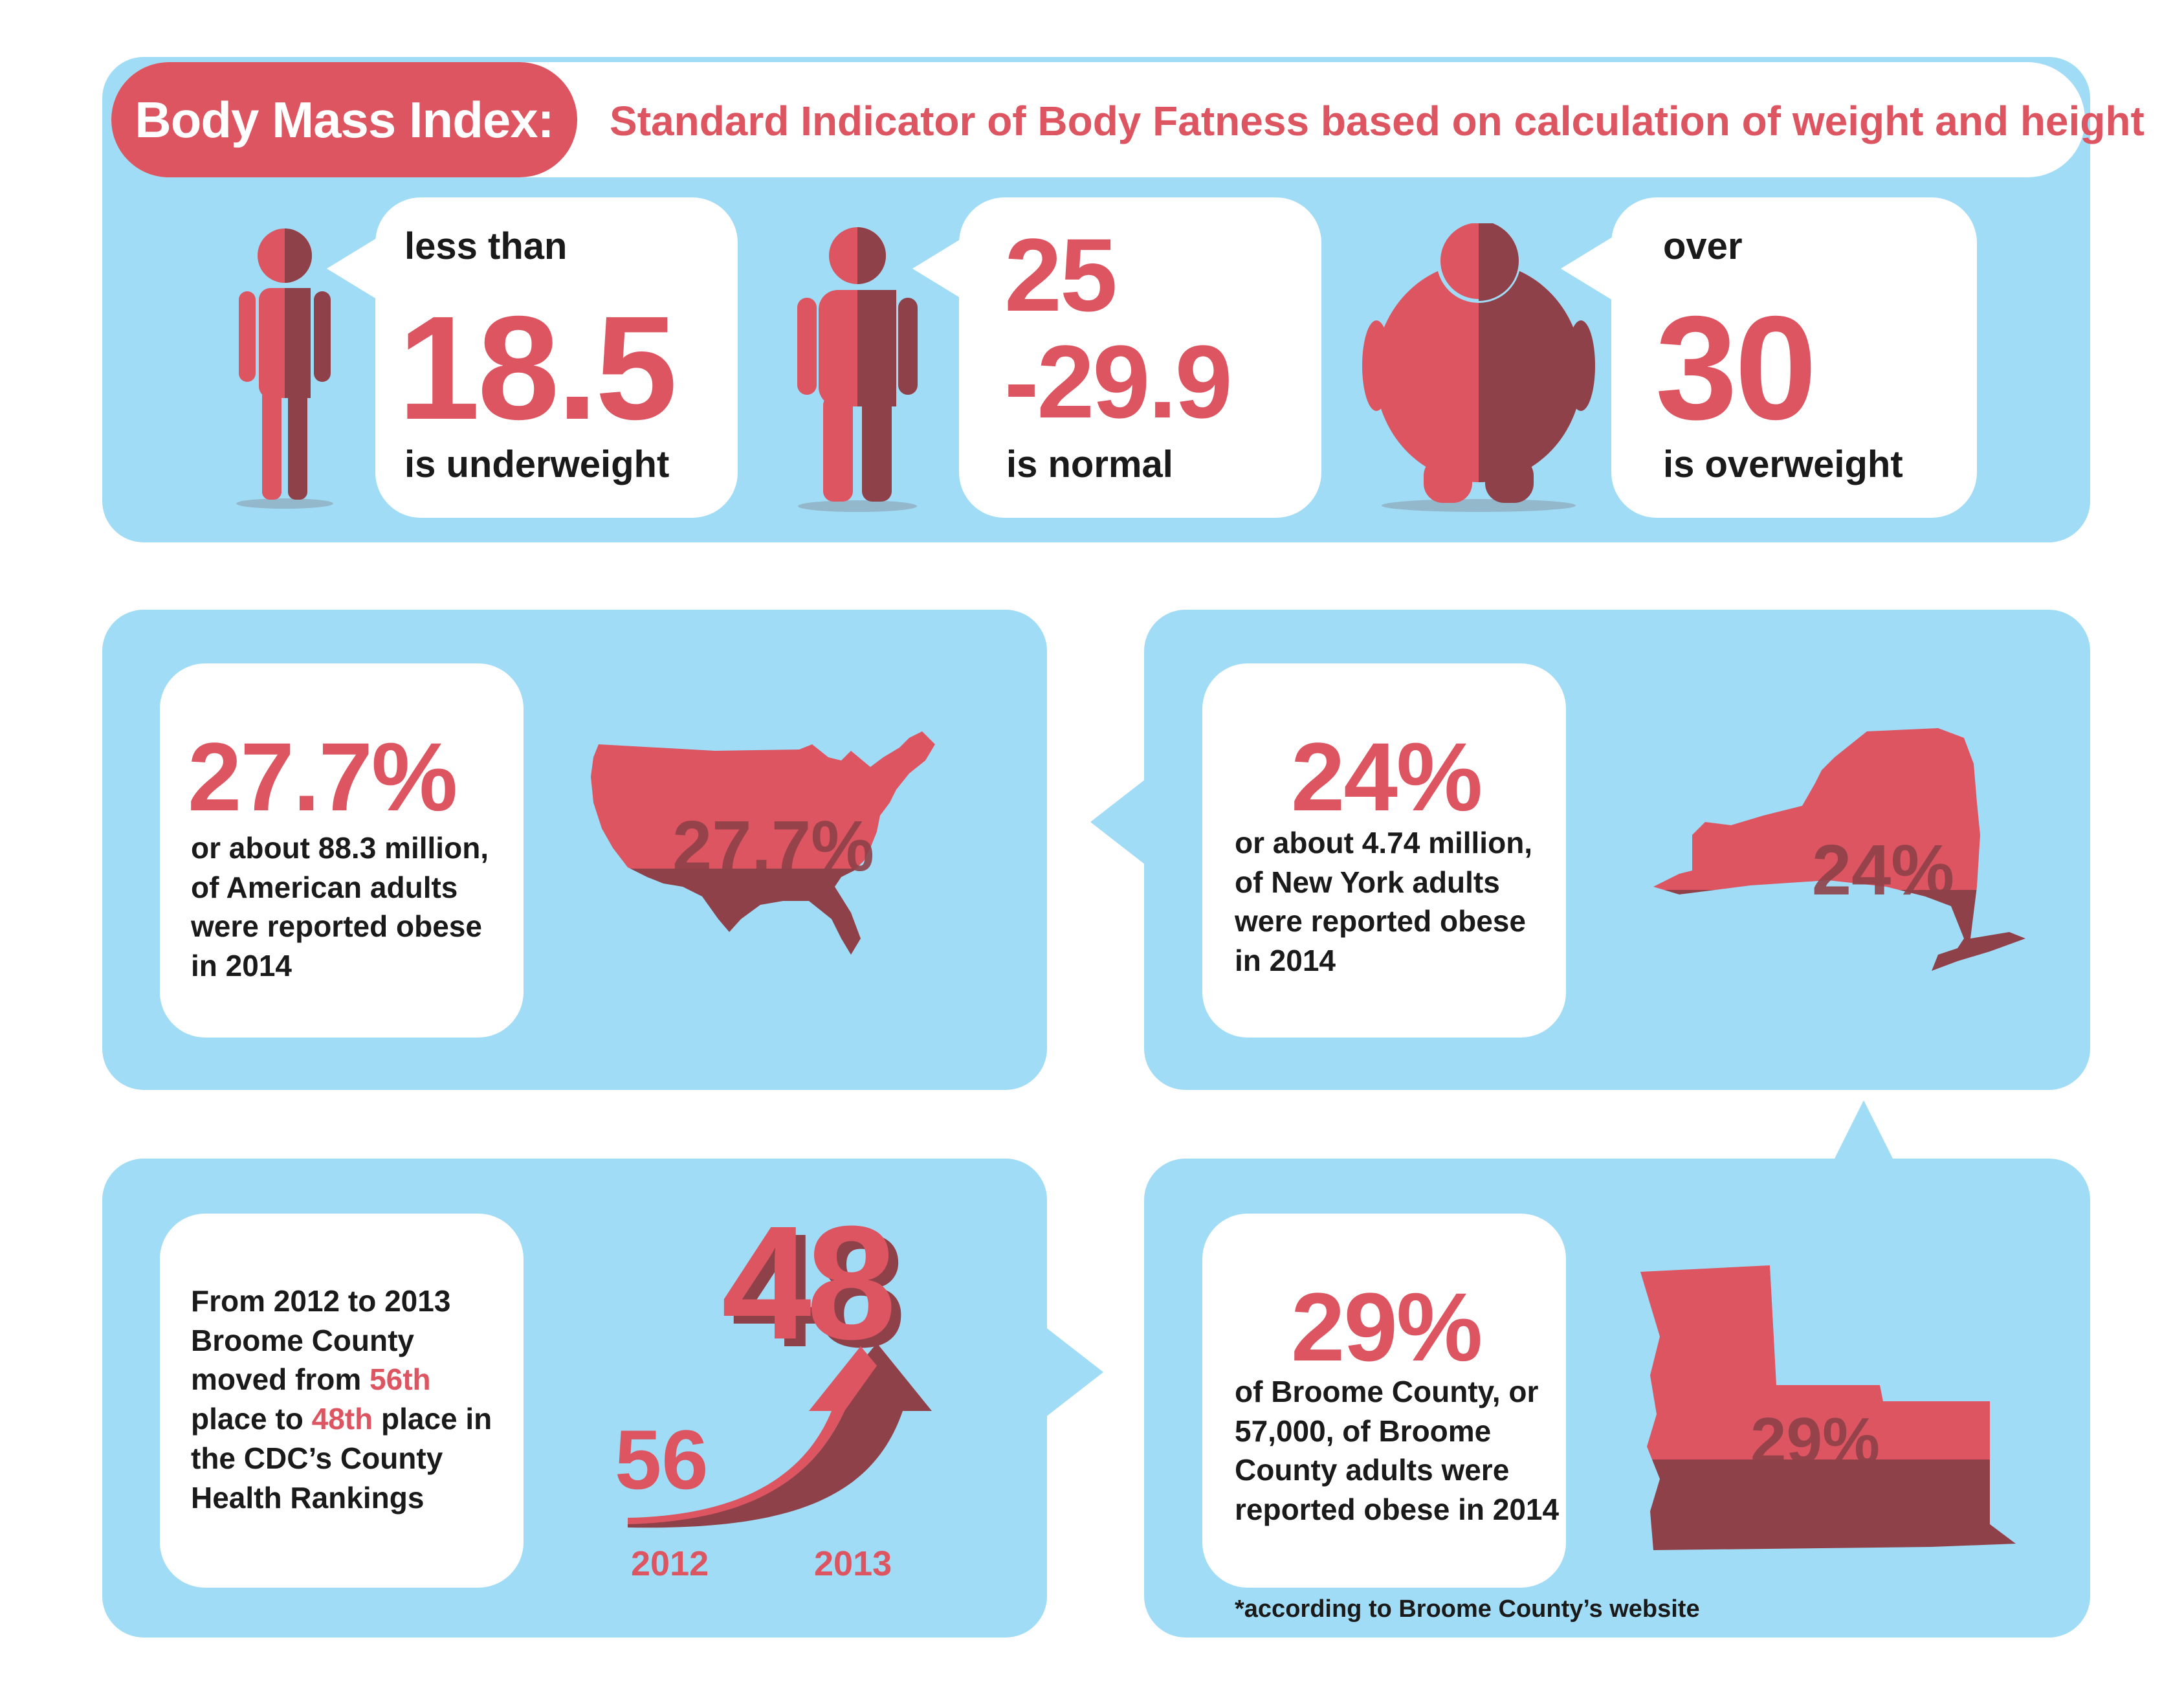 Image resolution: width=2184 pixels, height=1699 pixels. What do you see at coordinates (1384, 843) in the screenshot?
I see `ny-line-1: or about 4.74 million,` at bounding box center [1384, 843].